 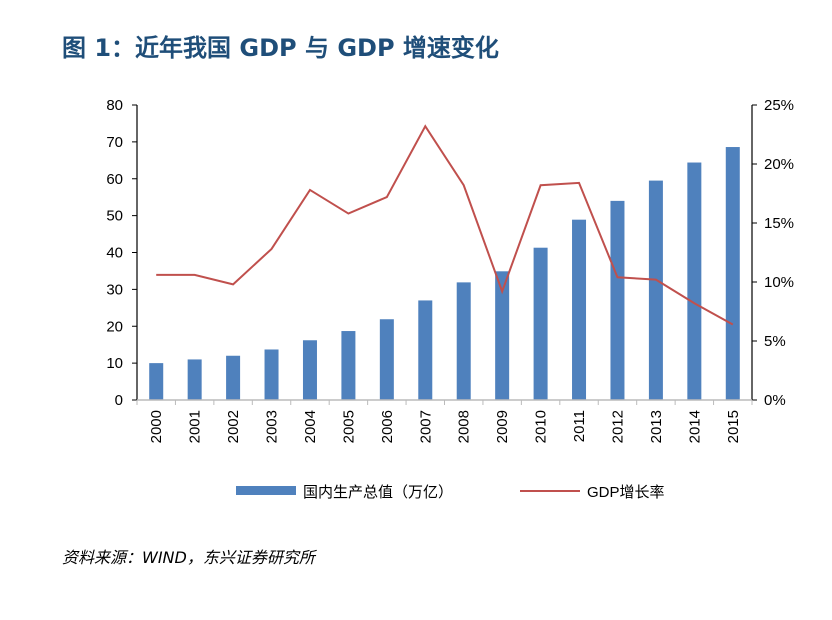 What do you see at coordinates (114, 105) in the screenshot?
I see `left-tick-label: 80` at bounding box center [114, 105].